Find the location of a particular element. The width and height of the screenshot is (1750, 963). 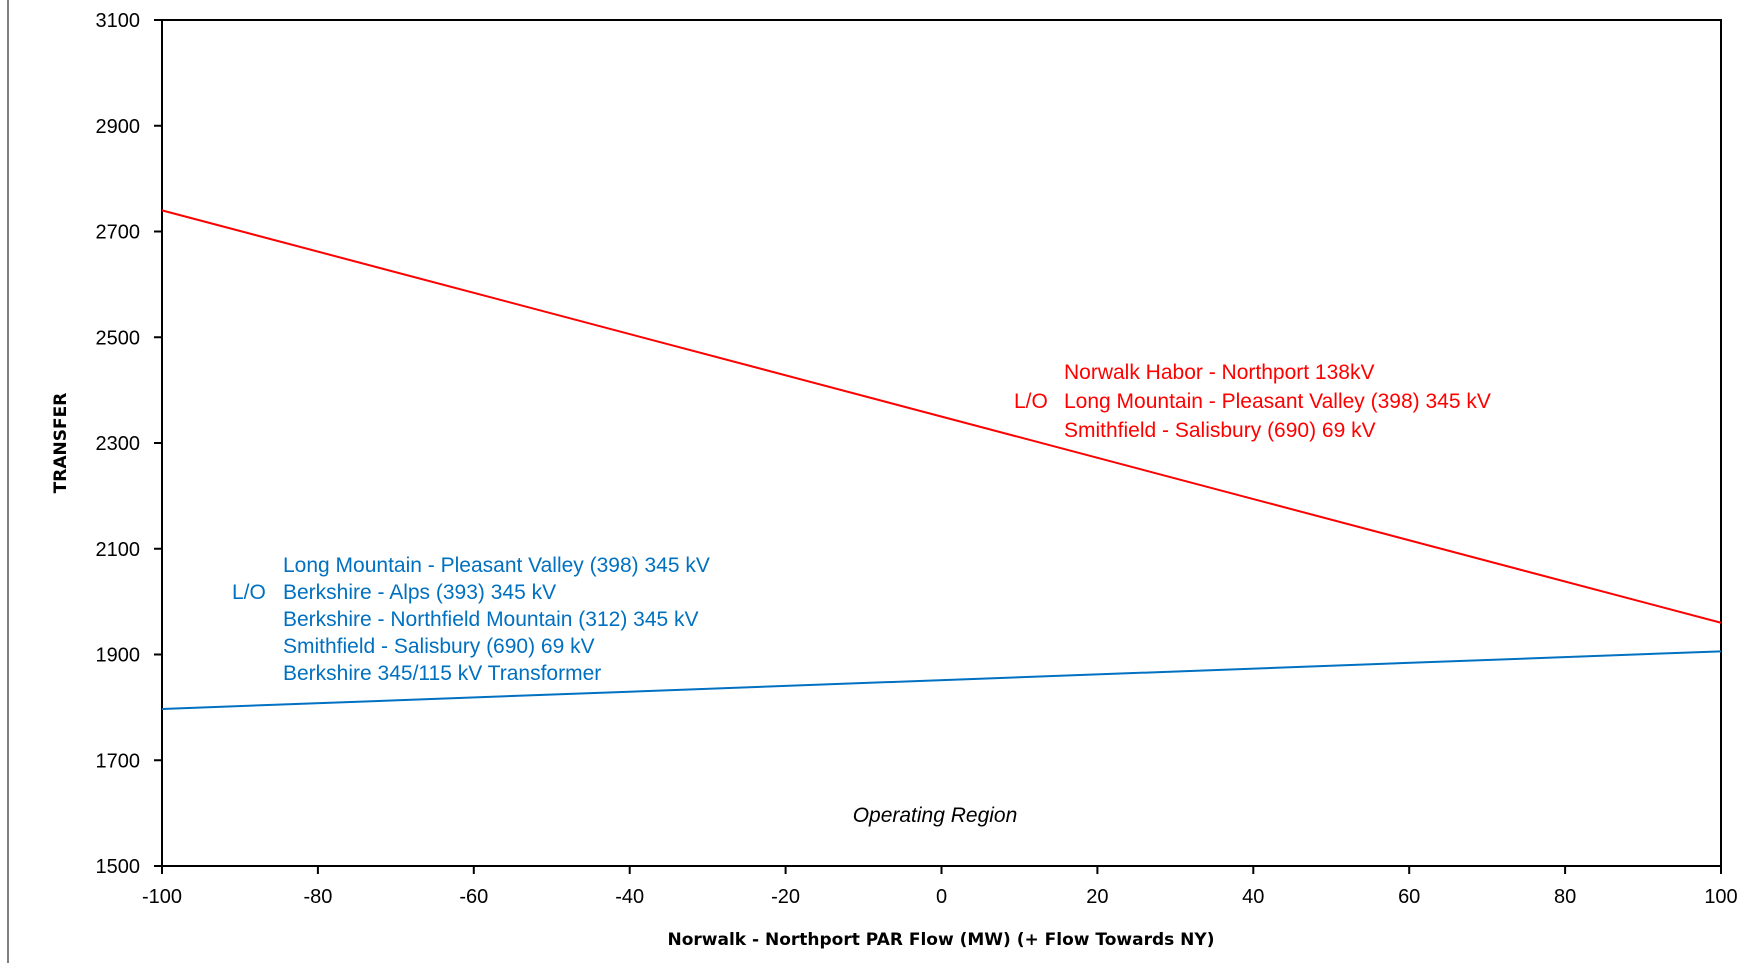

y-tick-label: 2300 is located at coordinates (118, 444).